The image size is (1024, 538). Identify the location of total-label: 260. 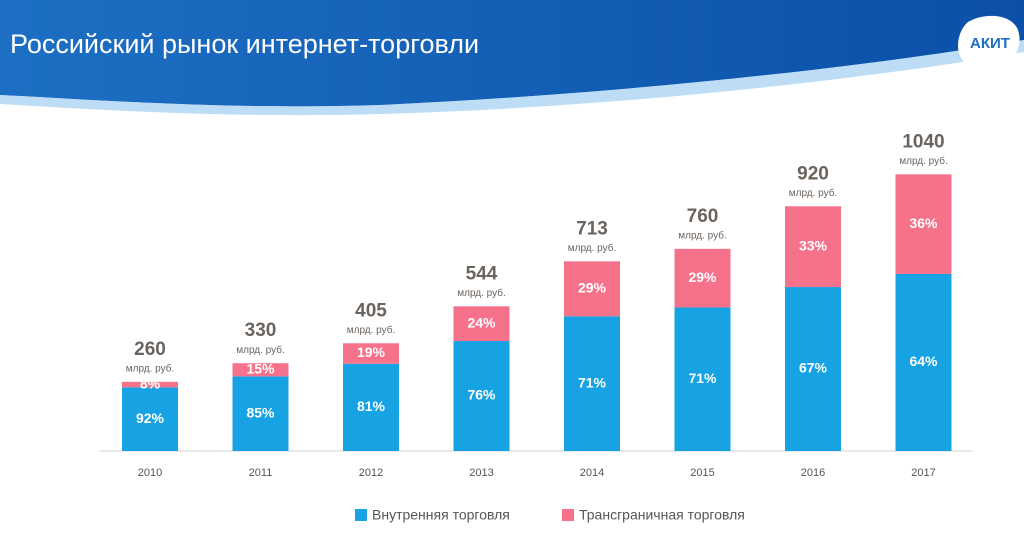
(150, 349).